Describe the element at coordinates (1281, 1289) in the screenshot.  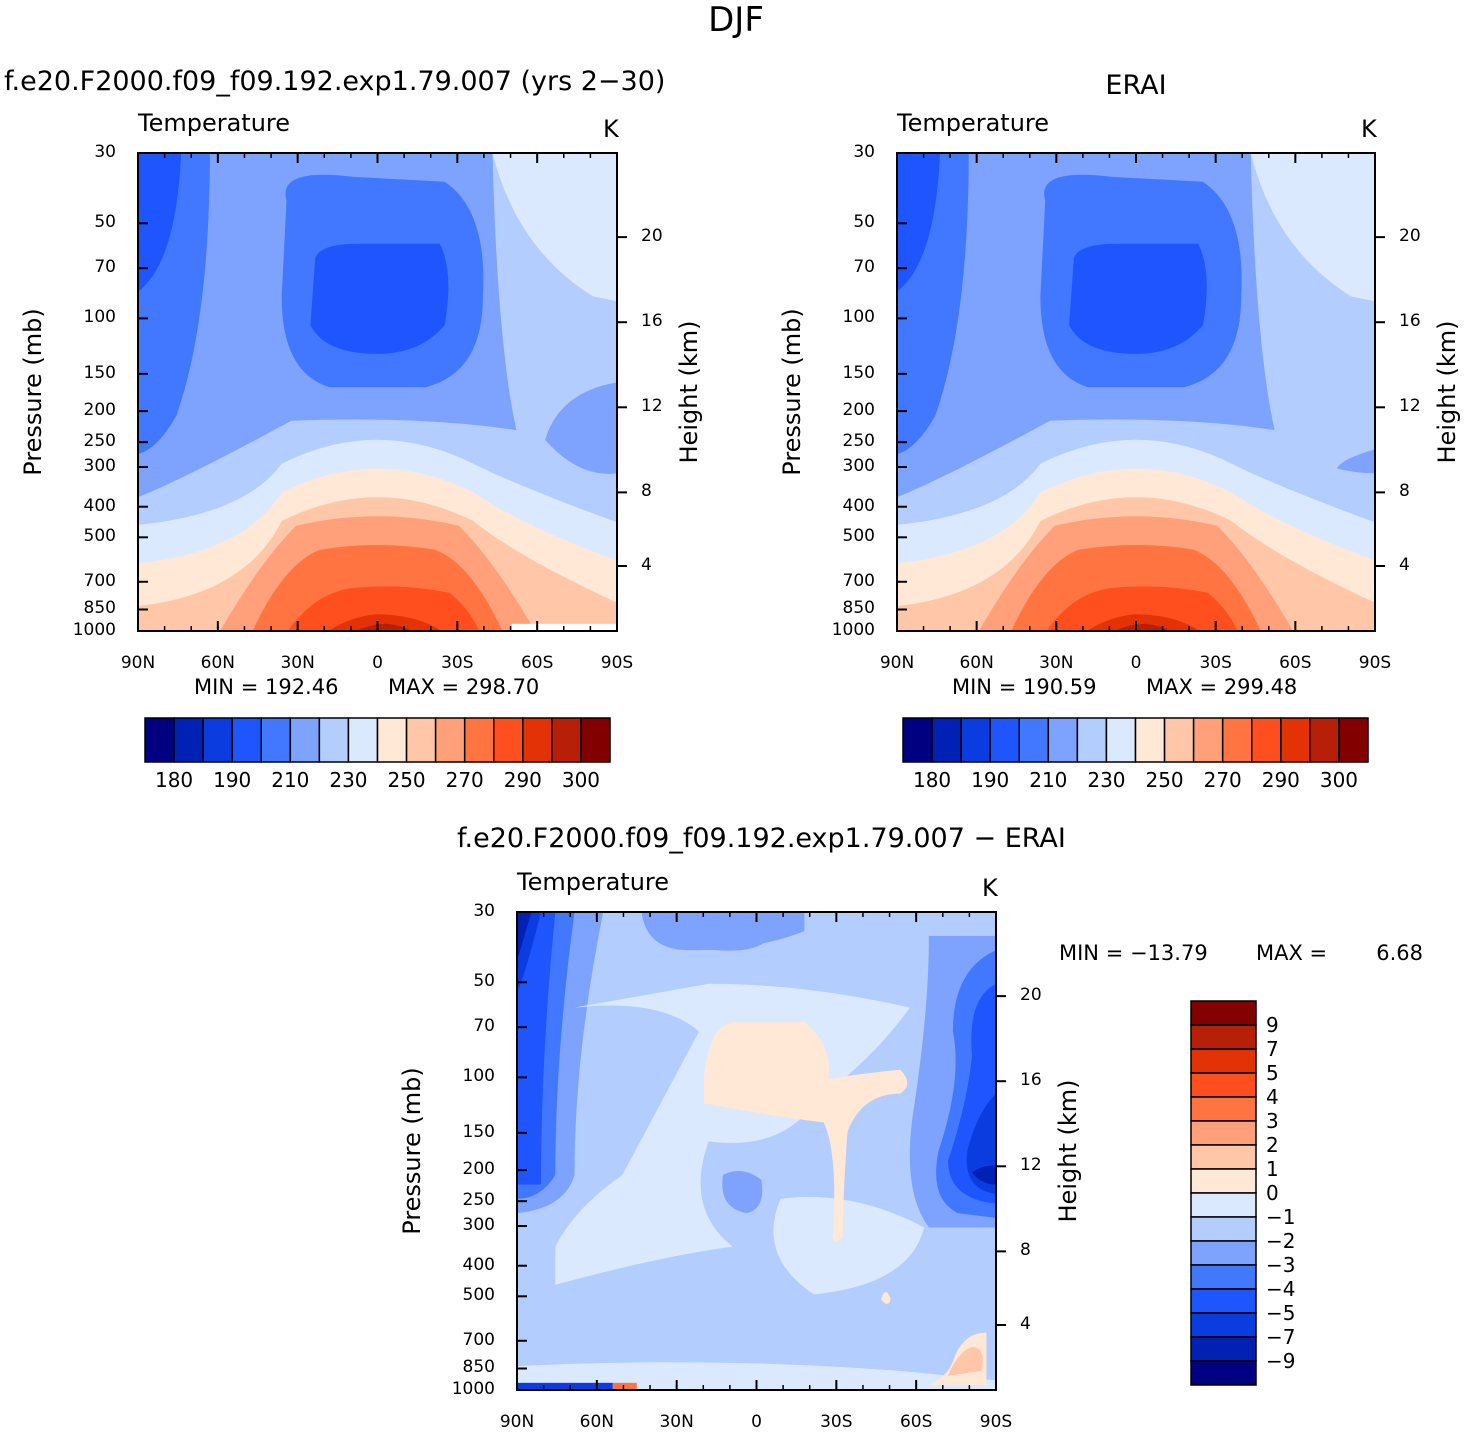
I see `colorbar-label: −4` at that location.